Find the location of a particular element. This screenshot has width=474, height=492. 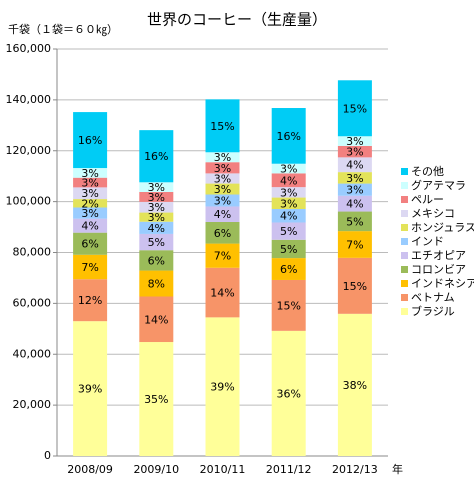

data-label: 8% is located at coordinates (156, 284).